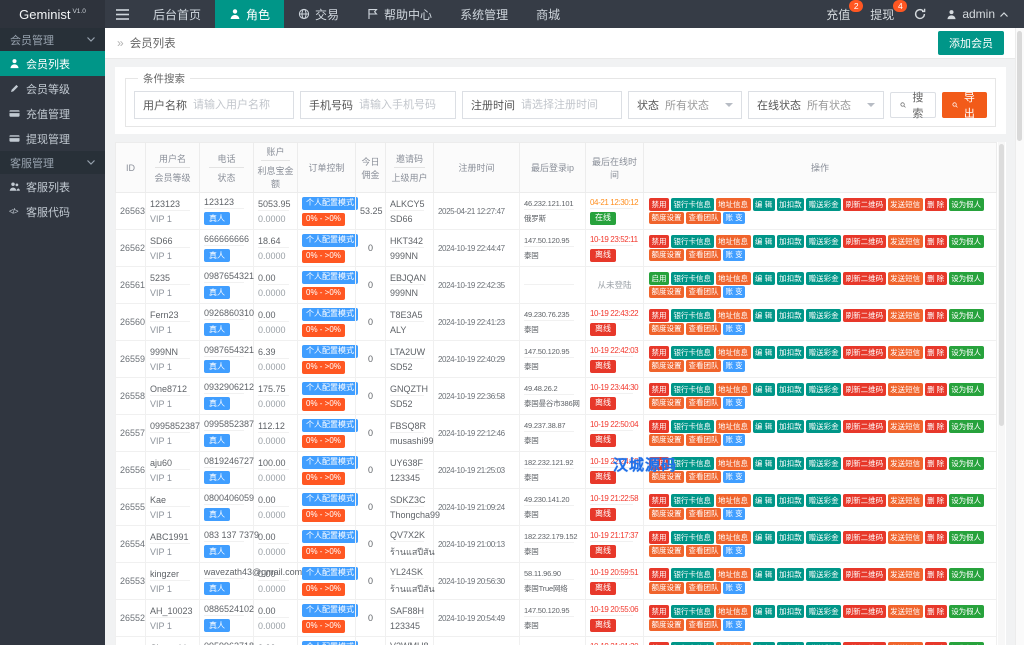  I want to click on sidebar-item-recharge: 充值管理, so click(52, 113).